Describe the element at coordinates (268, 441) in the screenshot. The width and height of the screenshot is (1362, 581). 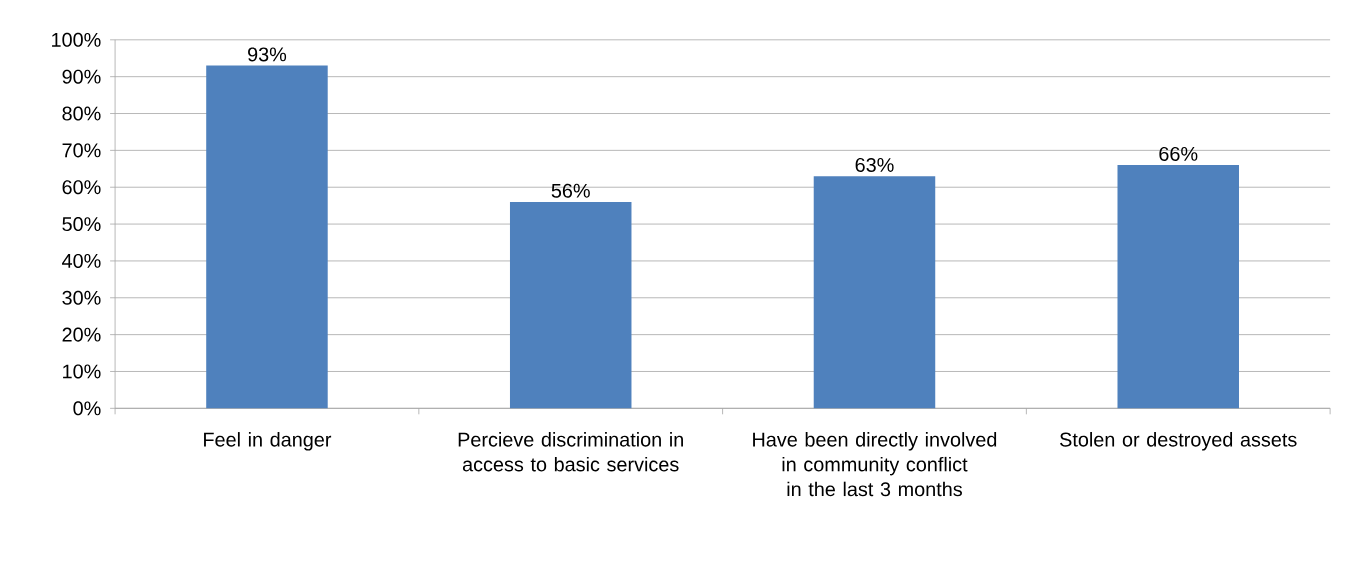
I see `x-tick-label: Feel in danger` at that location.